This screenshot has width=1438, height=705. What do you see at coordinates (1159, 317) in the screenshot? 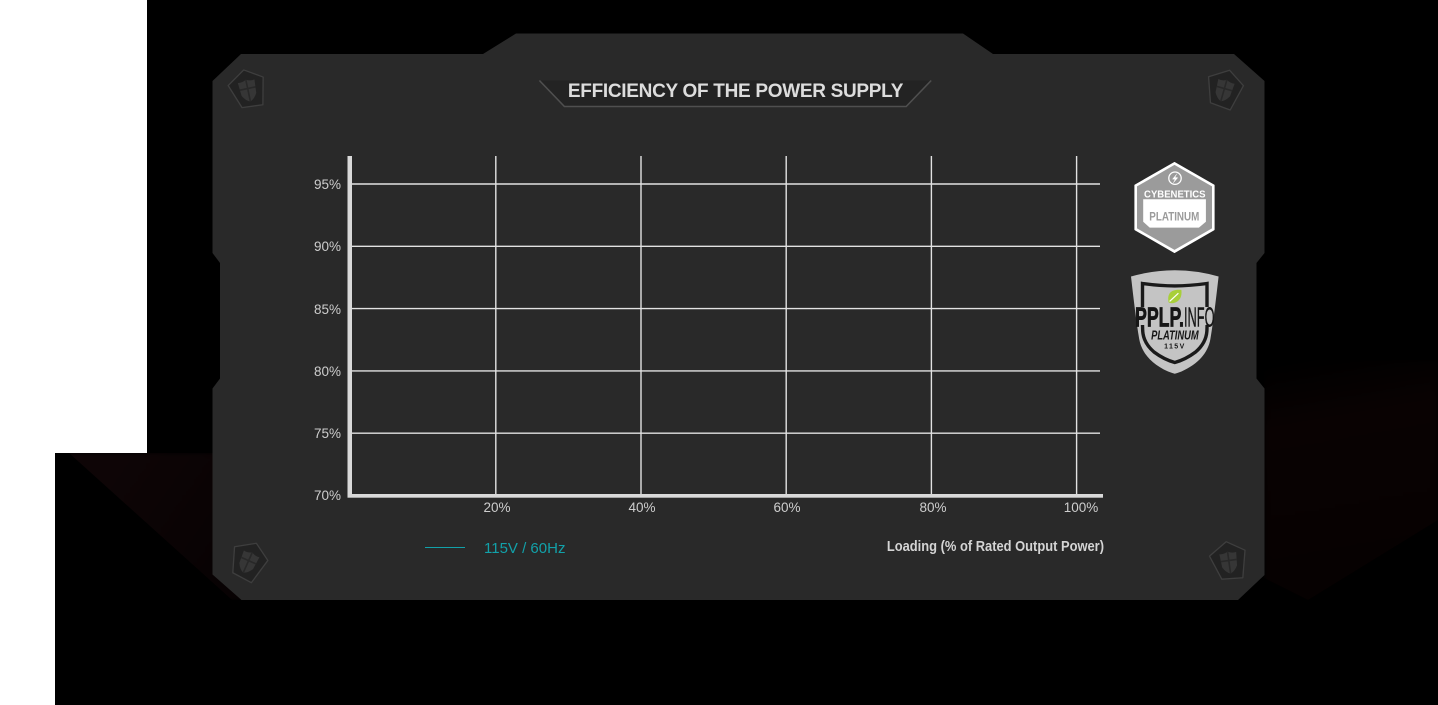
I see `svg-text: PPLP.` at bounding box center [1159, 317].